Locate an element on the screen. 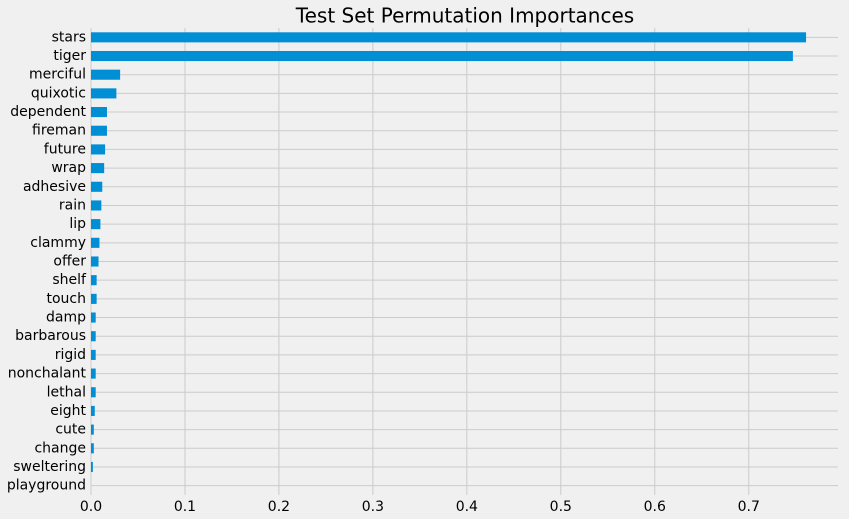 The width and height of the screenshot is (849, 519). x-tick-label: 0.4 is located at coordinates (467, 507).